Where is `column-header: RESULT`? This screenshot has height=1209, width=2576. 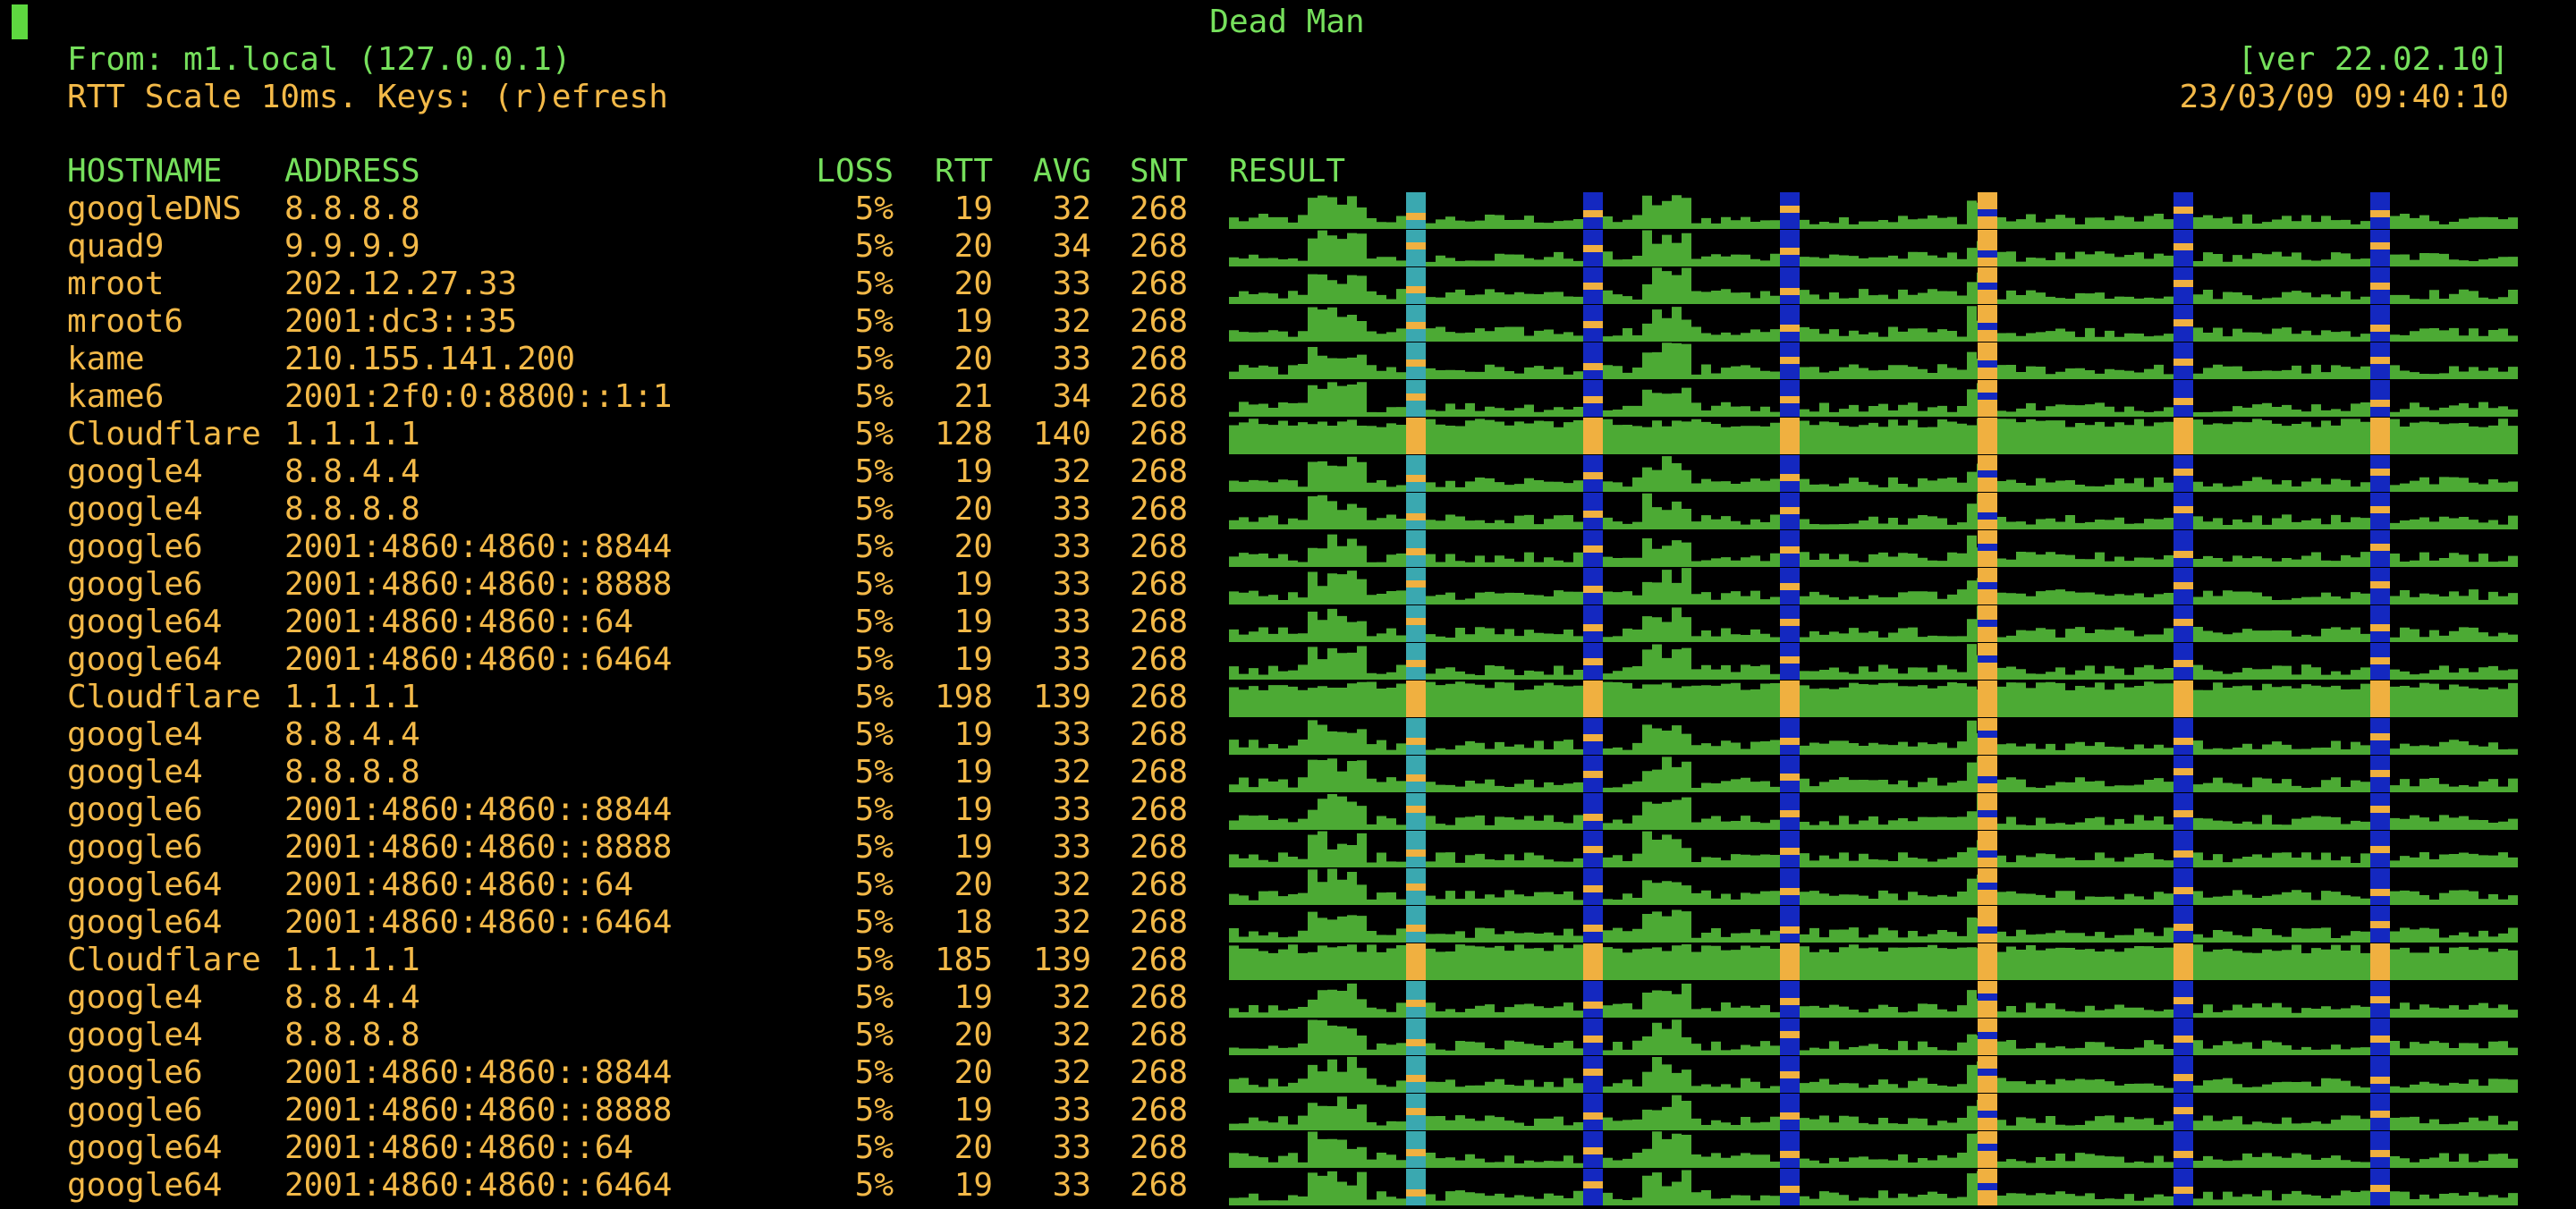
column-header: RESULT is located at coordinates (1287, 171).